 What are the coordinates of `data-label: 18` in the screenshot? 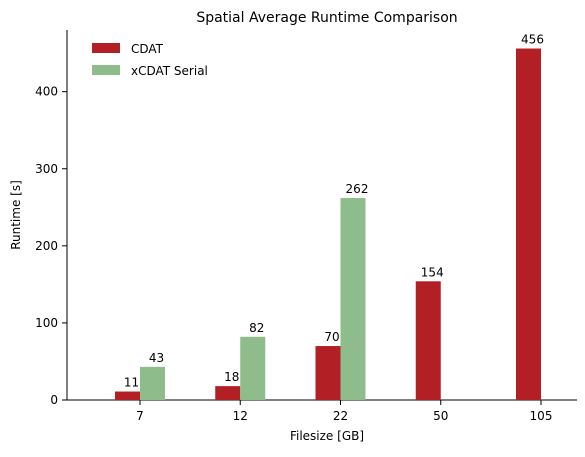 It's located at (231, 377).